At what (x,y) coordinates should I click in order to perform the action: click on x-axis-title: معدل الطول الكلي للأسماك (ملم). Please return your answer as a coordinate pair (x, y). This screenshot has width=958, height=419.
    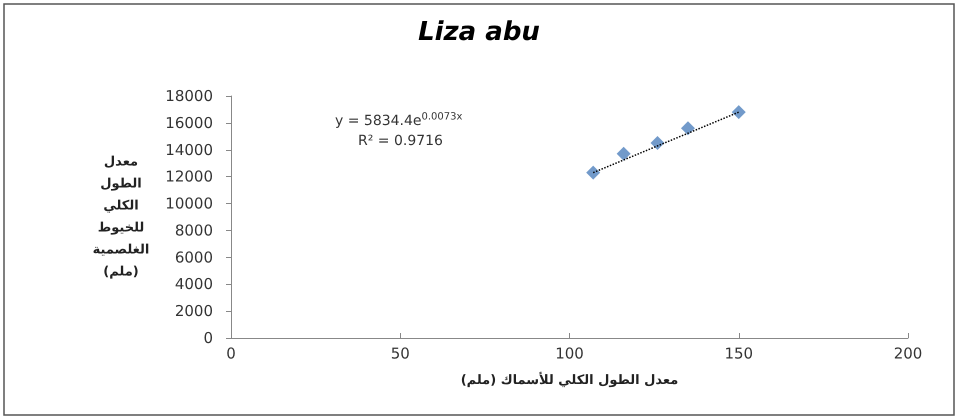
    Looking at the image, I should click on (569, 379).